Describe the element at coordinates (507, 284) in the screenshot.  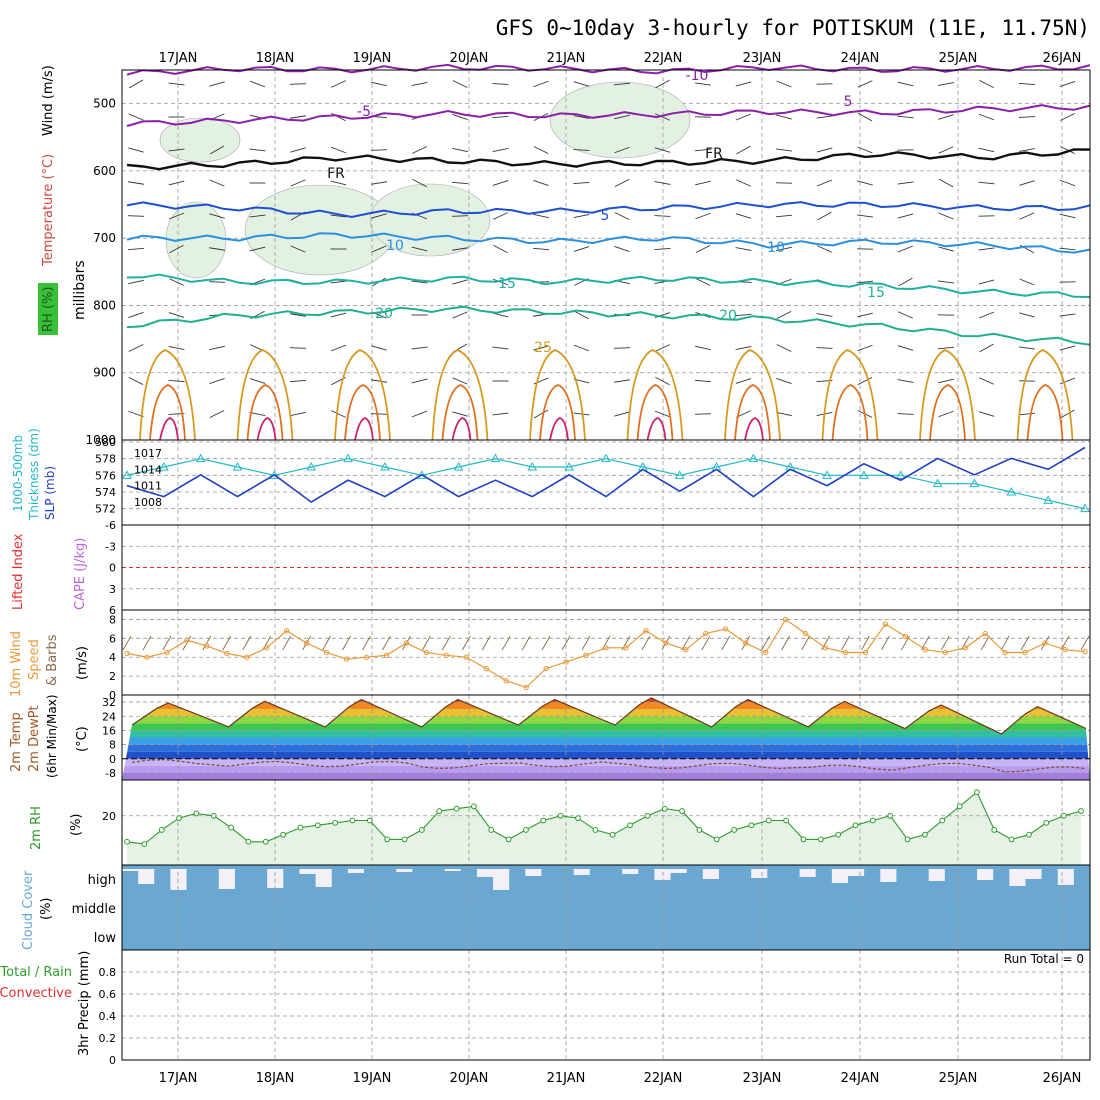
I see `isotherm-label: 15` at that location.